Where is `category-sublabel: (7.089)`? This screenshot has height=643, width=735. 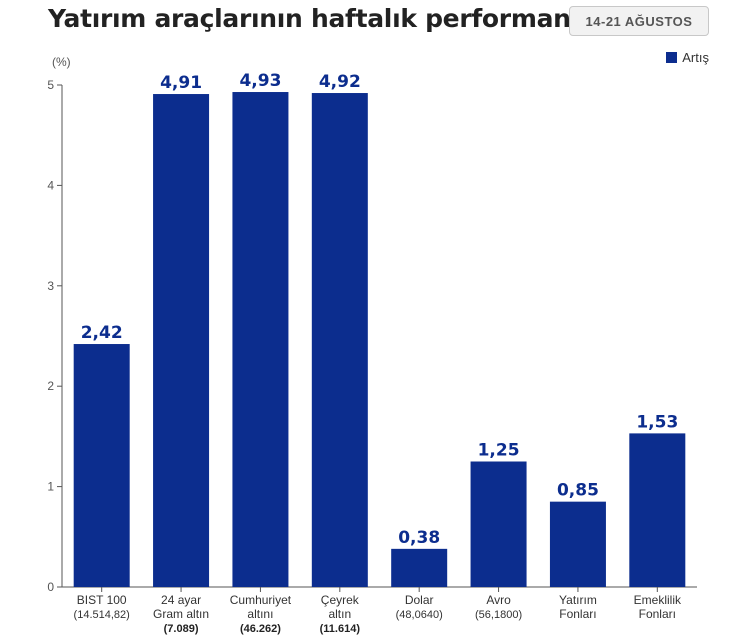
category-sublabel: (7.089) is located at coordinates (181, 629).